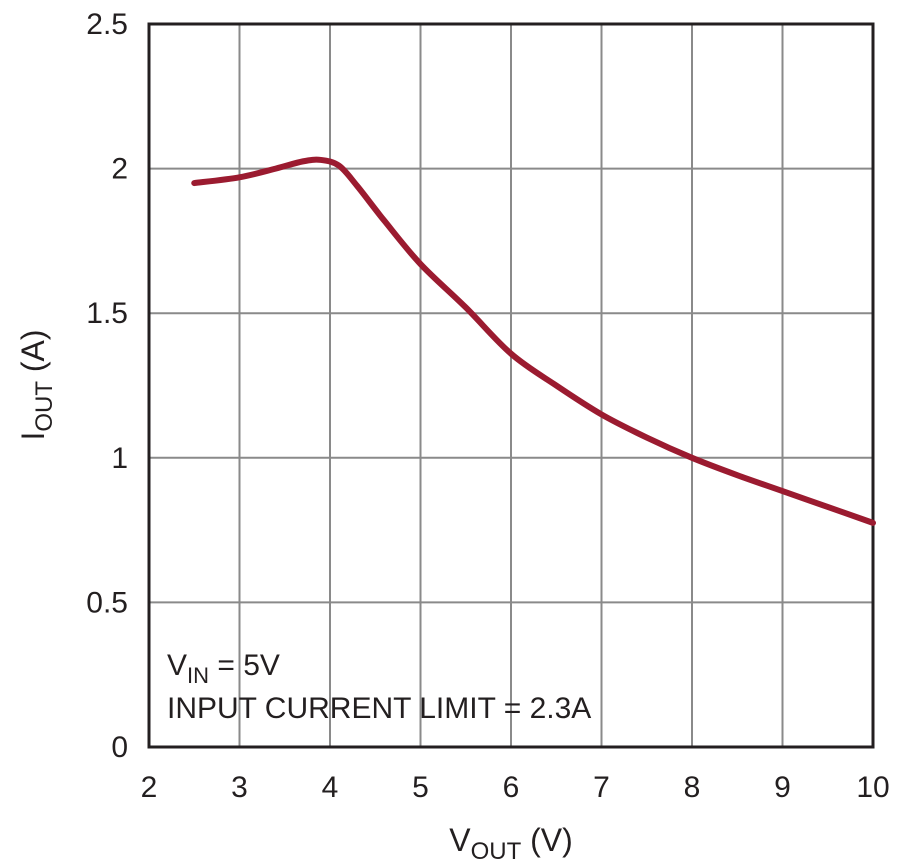  I want to click on x-tick-label: 4, so click(330, 787).